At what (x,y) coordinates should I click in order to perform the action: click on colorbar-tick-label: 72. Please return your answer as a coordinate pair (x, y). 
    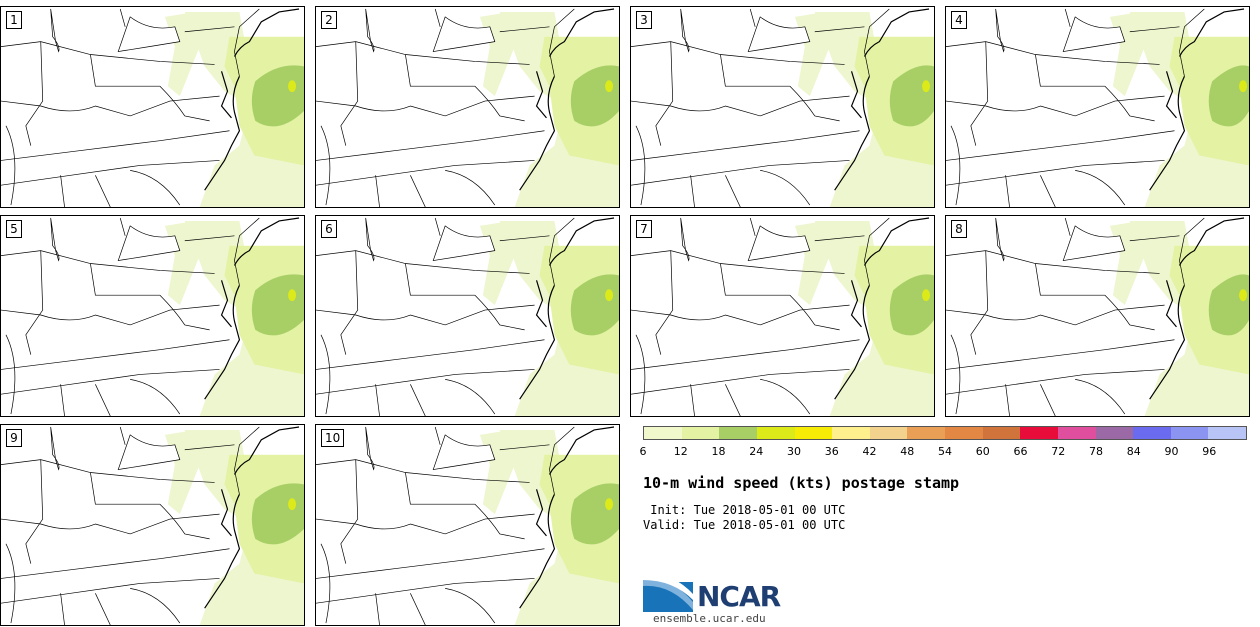
    Looking at the image, I should click on (1058, 451).